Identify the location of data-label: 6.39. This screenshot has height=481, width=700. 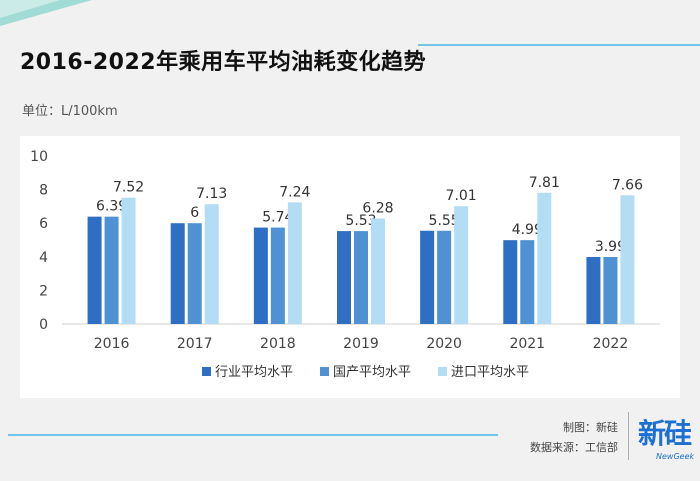
(111, 207).